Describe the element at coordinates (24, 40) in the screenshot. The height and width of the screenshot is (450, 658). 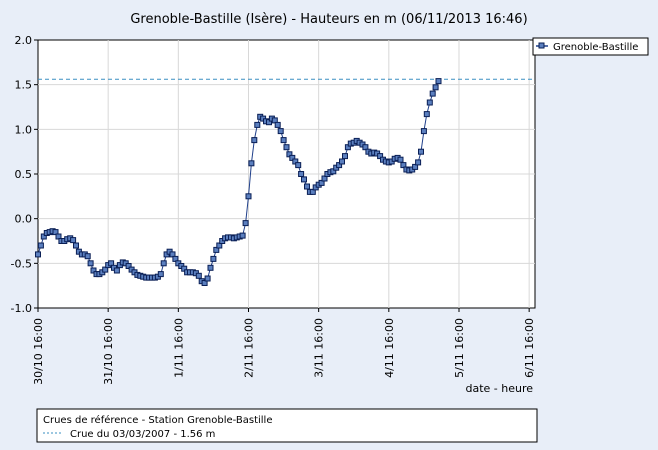
I see `y-tick-label: 2.0` at that location.